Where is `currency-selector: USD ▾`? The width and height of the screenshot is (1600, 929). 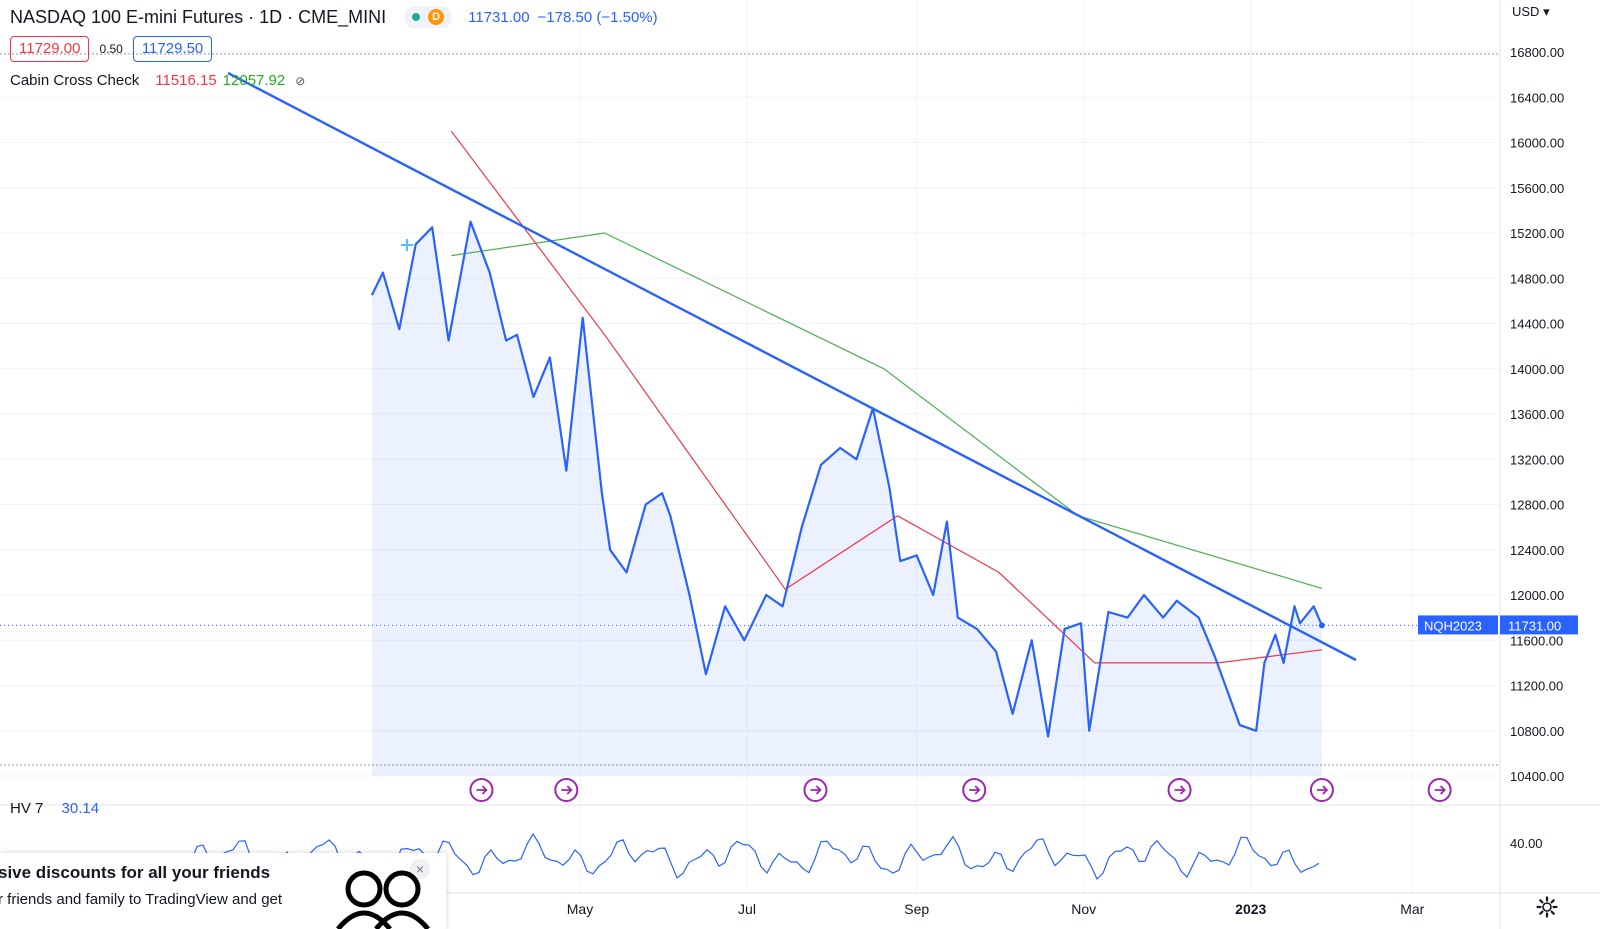 currency-selector: USD ▾ is located at coordinates (1531, 12).